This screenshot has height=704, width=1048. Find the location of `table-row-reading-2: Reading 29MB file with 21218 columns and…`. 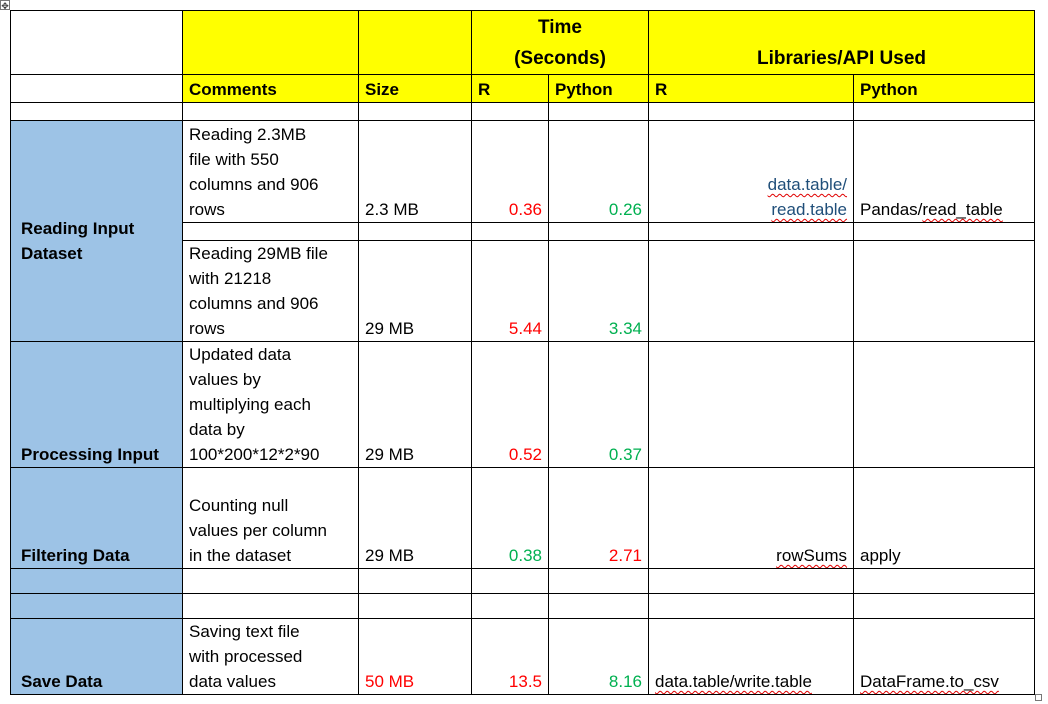

table-row-reading-2: Reading 29MB file with 21218 columns and… is located at coordinates (523, 291).